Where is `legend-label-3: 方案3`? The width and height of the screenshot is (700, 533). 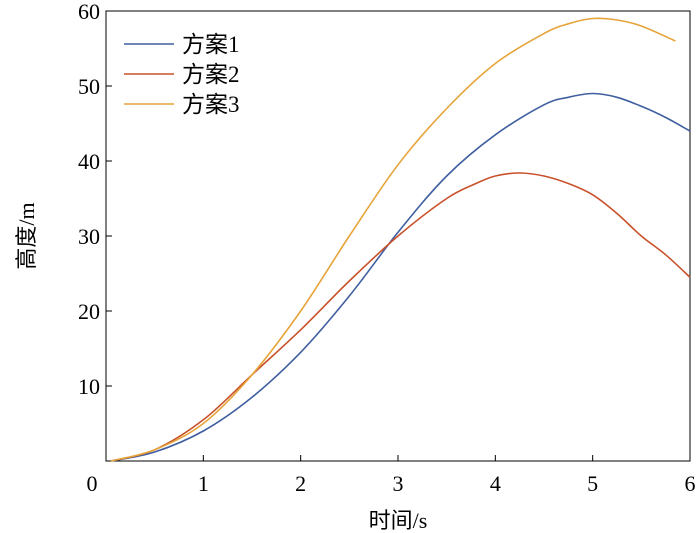 legend-label-3: 方案3 is located at coordinates (211, 104).